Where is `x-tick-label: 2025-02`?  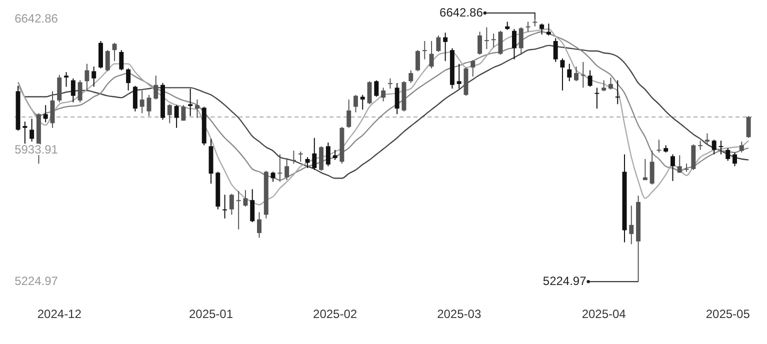
x-tick-label: 2025-02 is located at coordinates (335, 314).